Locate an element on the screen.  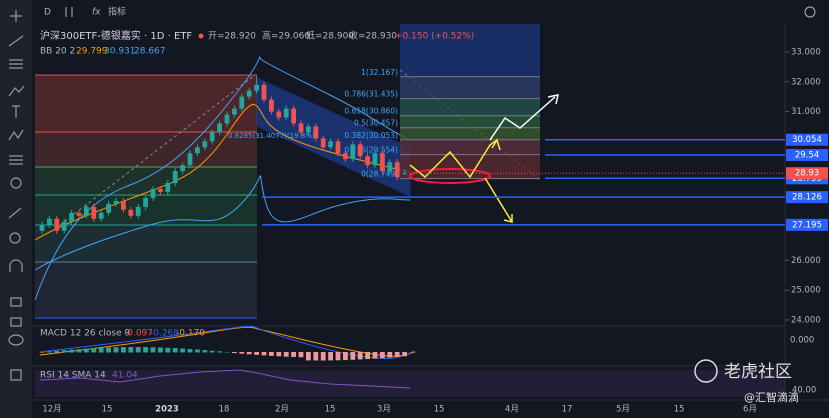
ellipse is located at coordinates (450, 176).